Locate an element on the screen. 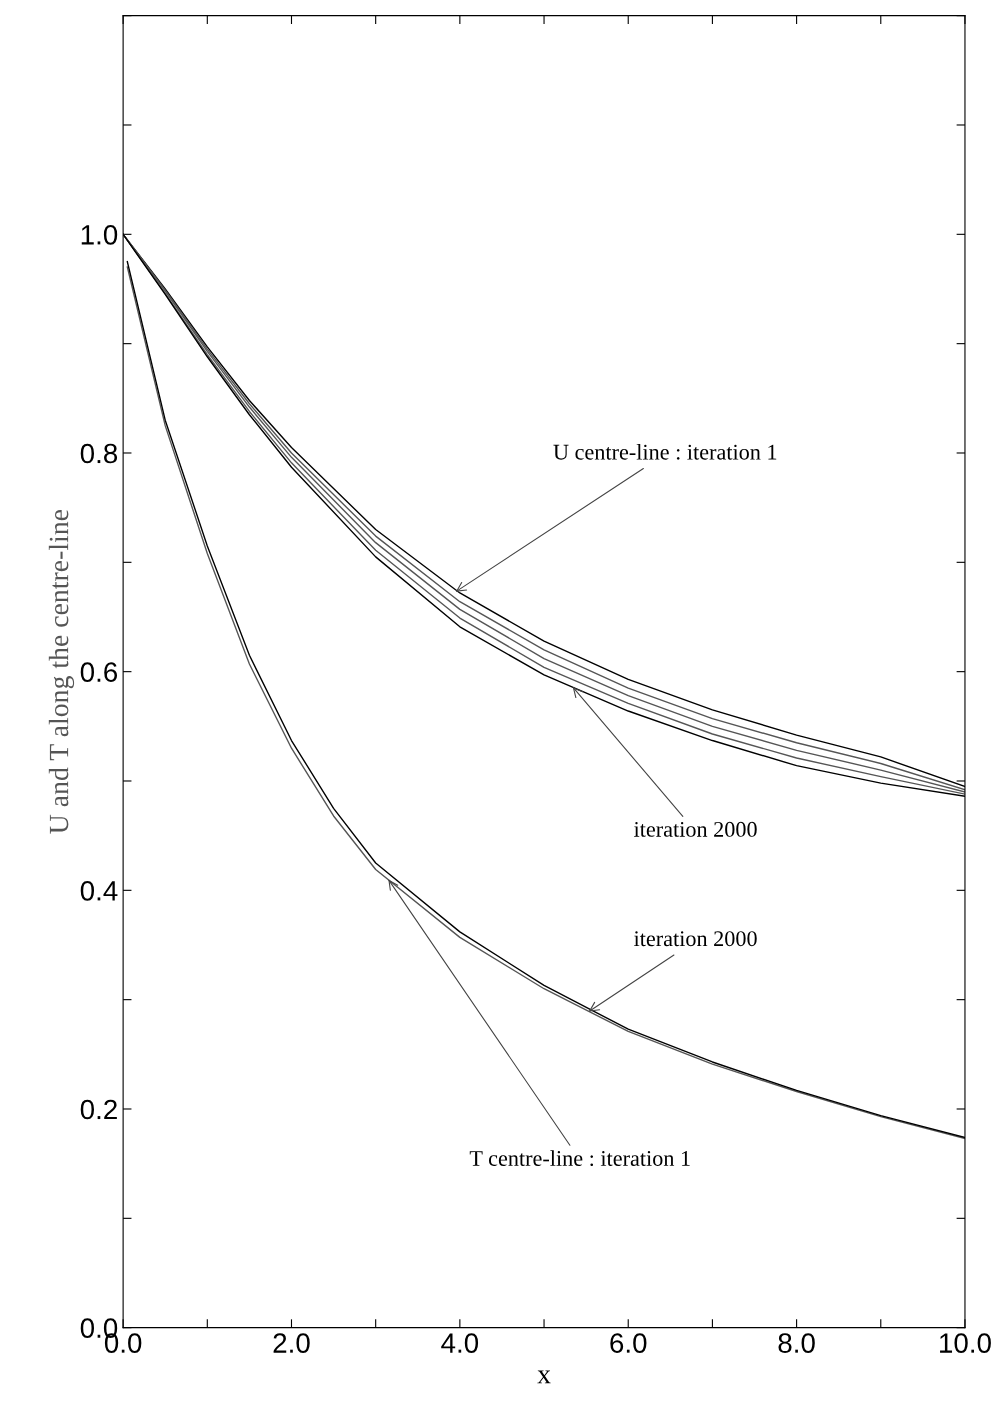 The image size is (1001, 1423). y-tick-label: 0.4 is located at coordinates (99, 890).